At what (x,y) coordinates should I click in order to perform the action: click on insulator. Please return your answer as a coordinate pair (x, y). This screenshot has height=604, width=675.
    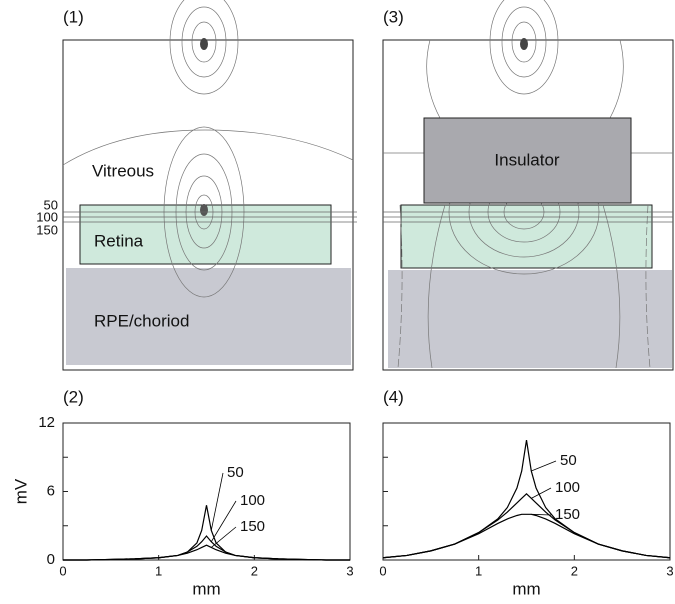
    Looking at the image, I should click on (527, 160).